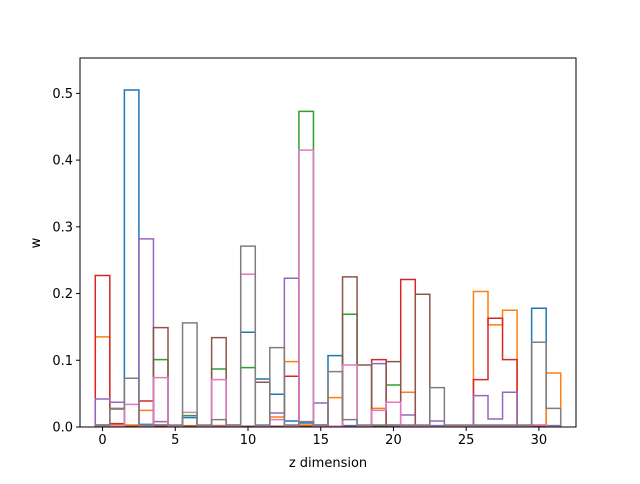 Image resolution: width=640 pixels, height=484 pixels. Describe the element at coordinates (62, 94) in the screenshot. I see `y-tick-label: 0.5` at that location.